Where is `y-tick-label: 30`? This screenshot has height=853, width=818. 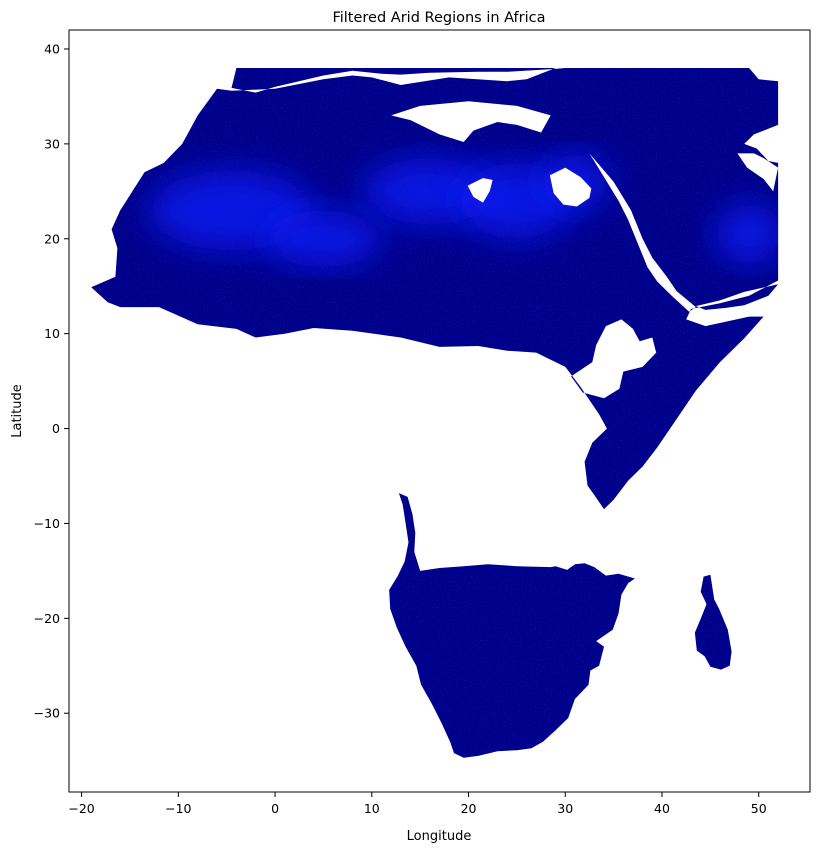
y-tick-label: 30 is located at coordinates (52, 143).